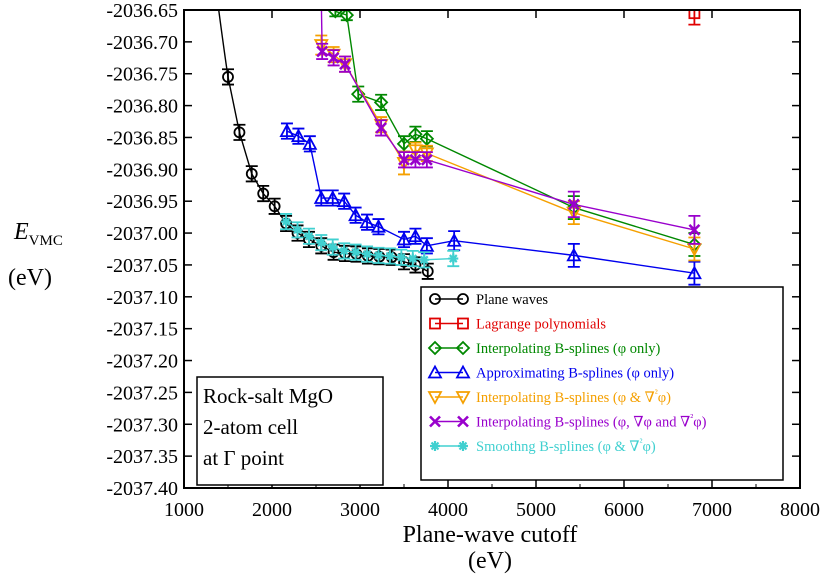  What do you see at coordinates (142, 107) in the screenshot?
I see `y-tick-label: -2036.80` at bounding box center [142, 107].